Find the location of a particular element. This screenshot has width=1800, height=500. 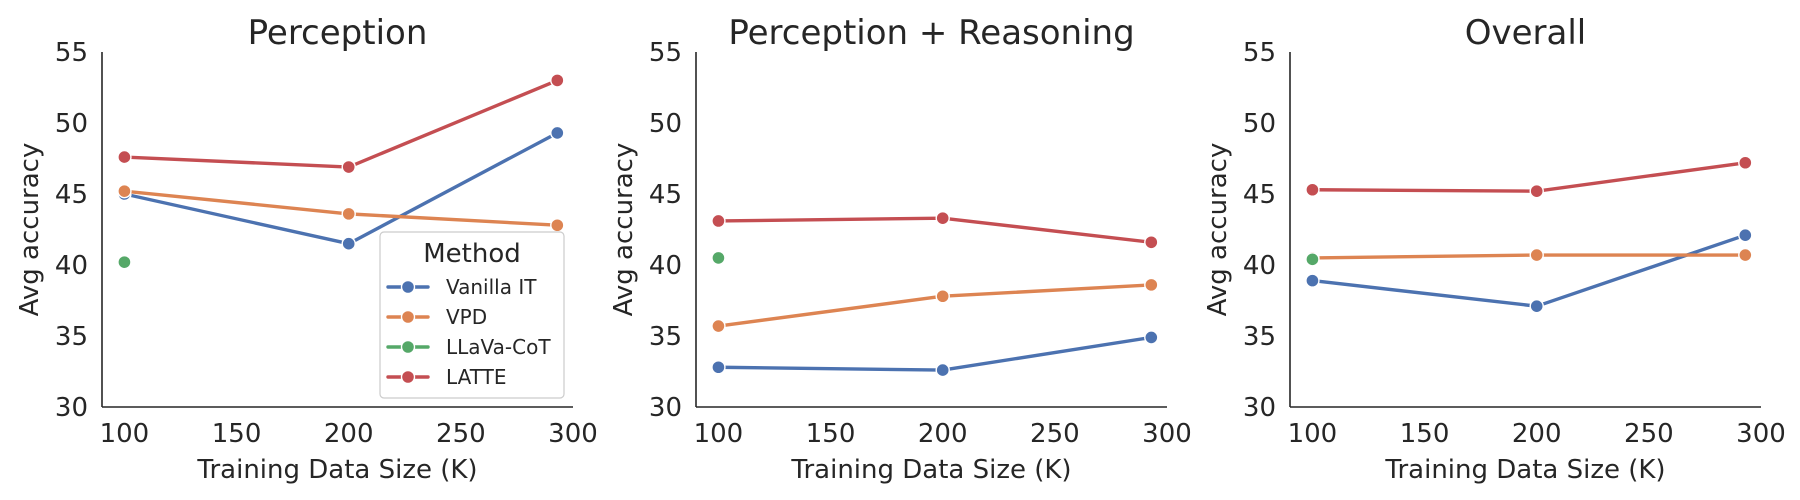

legend-label-latte: LATTE is located at coordinates (476, 377).